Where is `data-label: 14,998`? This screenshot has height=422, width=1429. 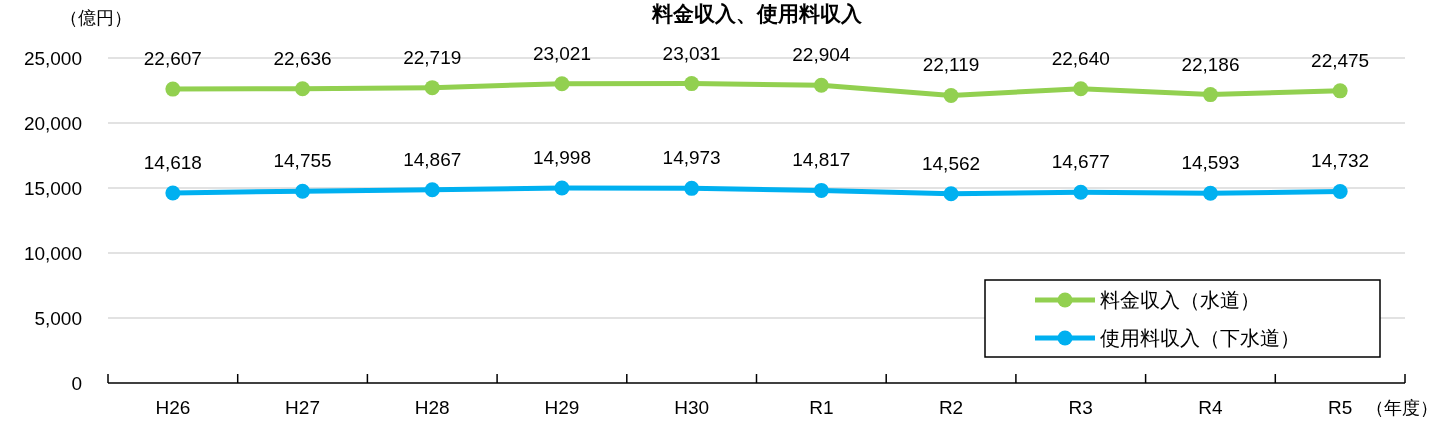
data-label: 14,998 is located at coordinates (562, 158).